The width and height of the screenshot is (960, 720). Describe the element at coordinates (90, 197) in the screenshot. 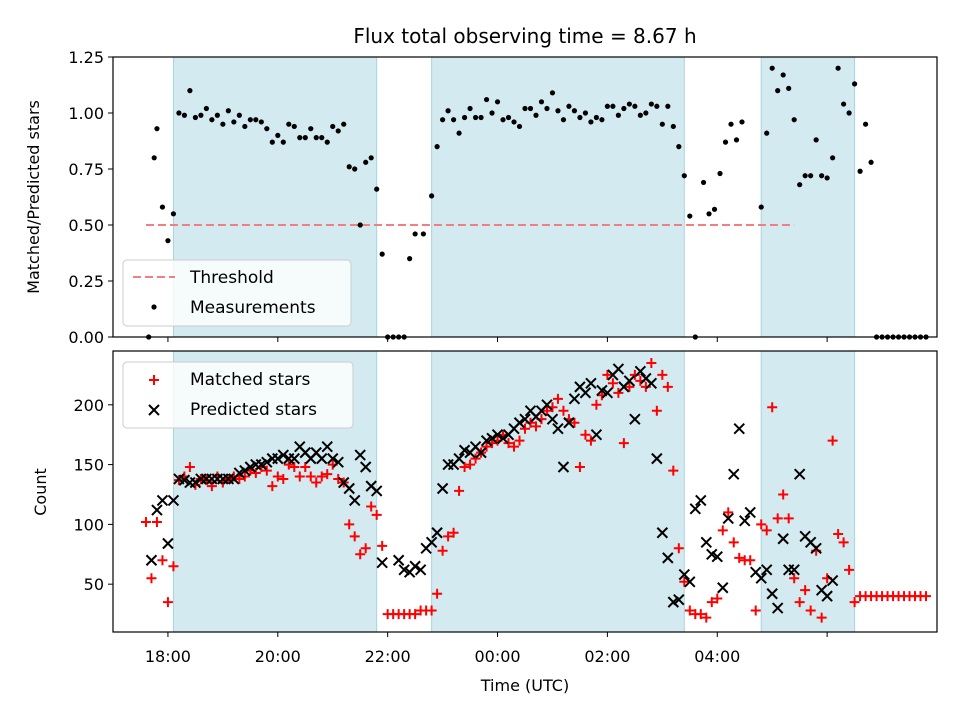

I see `top-y-axis: 0.00 0.25 0.50 0.75 1.00 1.25` at that location.